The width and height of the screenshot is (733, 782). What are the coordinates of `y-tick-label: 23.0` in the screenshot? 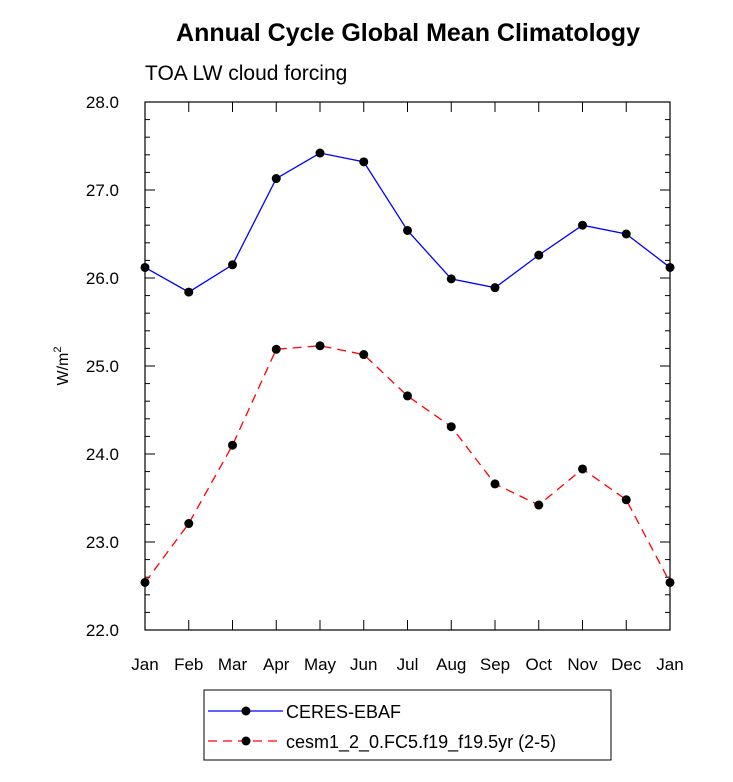 It's located at (102, 542).